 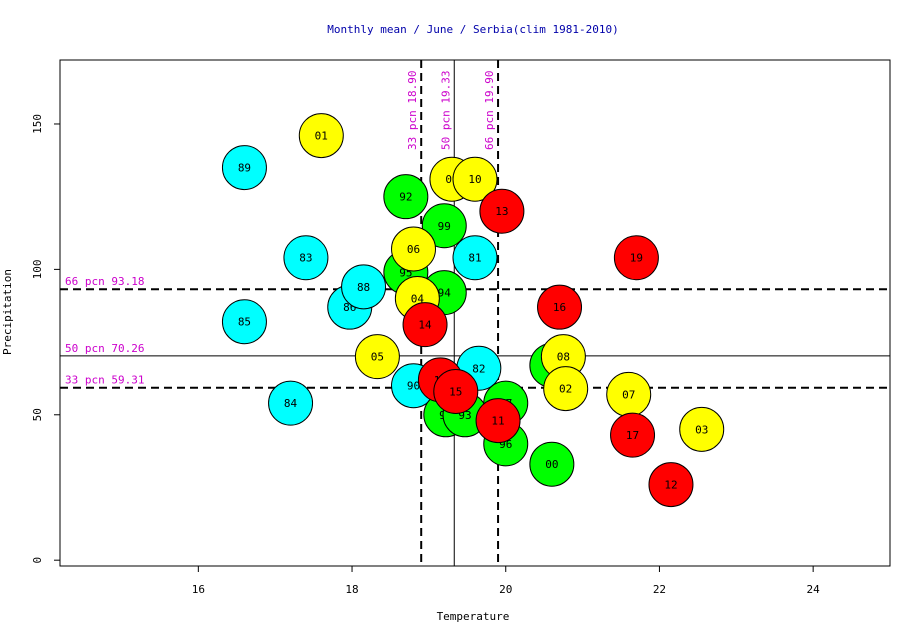 I want to click on point-label-17: 17, so click(x=632, y=435).